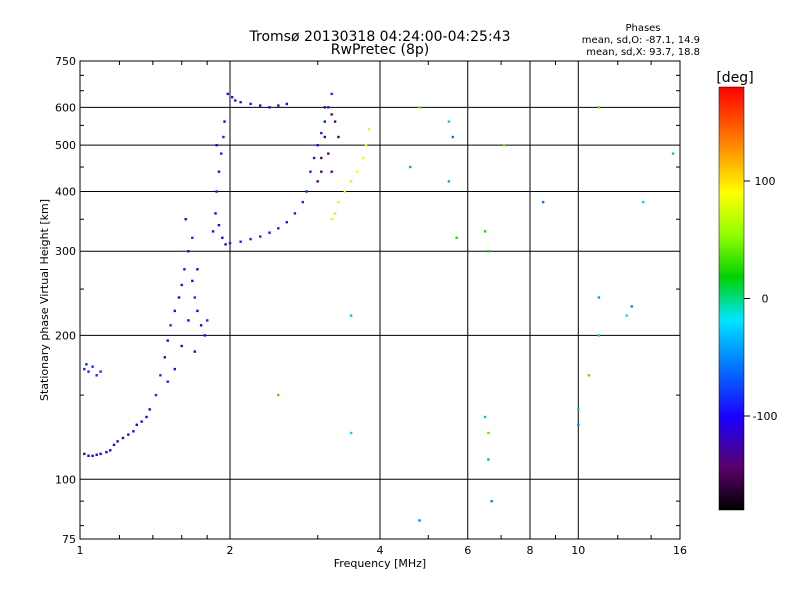 Image resolution: width=800 pixels, height=600 pixels. Describe the element at coordinates (65, 61) in the screenshot. I see `y-tick-label: 750` at that location.